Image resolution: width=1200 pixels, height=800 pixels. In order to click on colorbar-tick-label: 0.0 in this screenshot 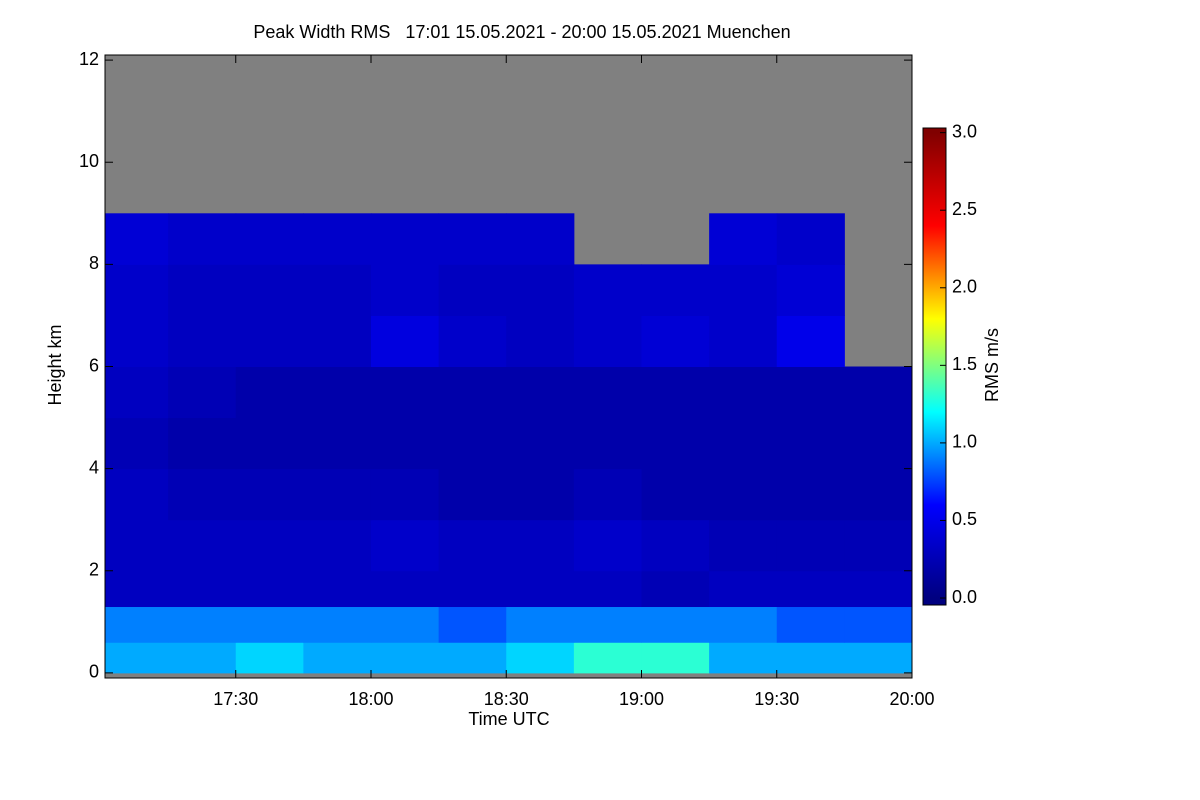, I will do `click(964, 597)`.